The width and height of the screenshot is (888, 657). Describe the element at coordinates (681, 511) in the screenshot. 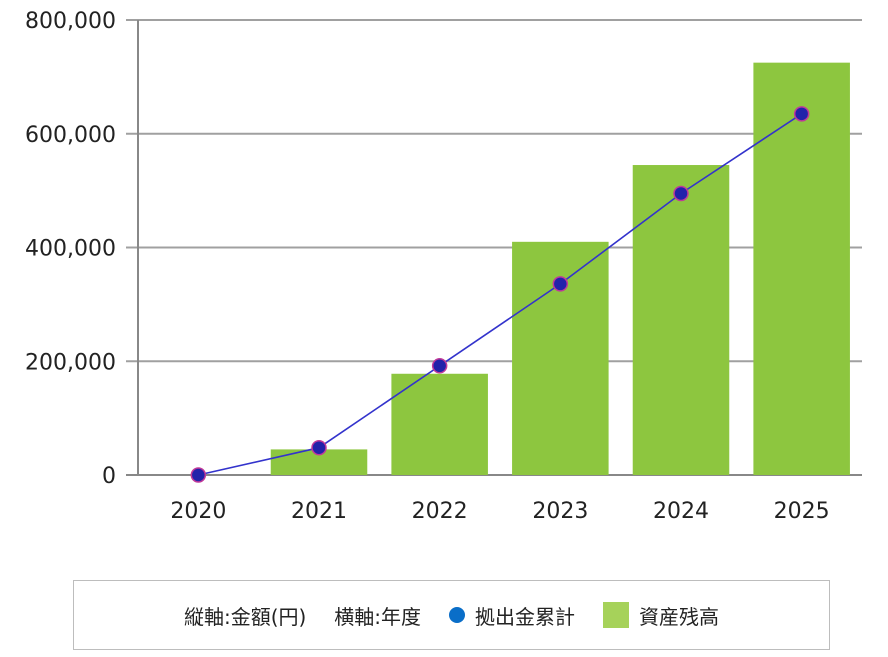

I see `x-tick-label: 2024` at that location.